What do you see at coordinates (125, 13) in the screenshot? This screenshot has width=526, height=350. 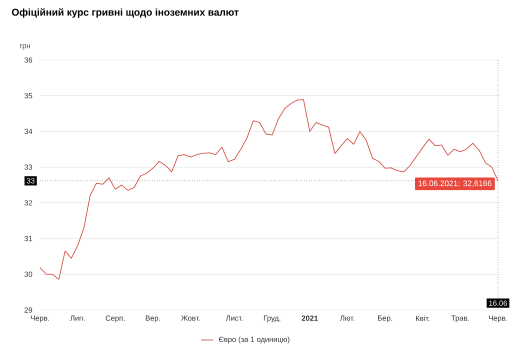 I see `chart-title: Офіційний курс гривні щодо іноземних валют` at bounding box center [125, 13].